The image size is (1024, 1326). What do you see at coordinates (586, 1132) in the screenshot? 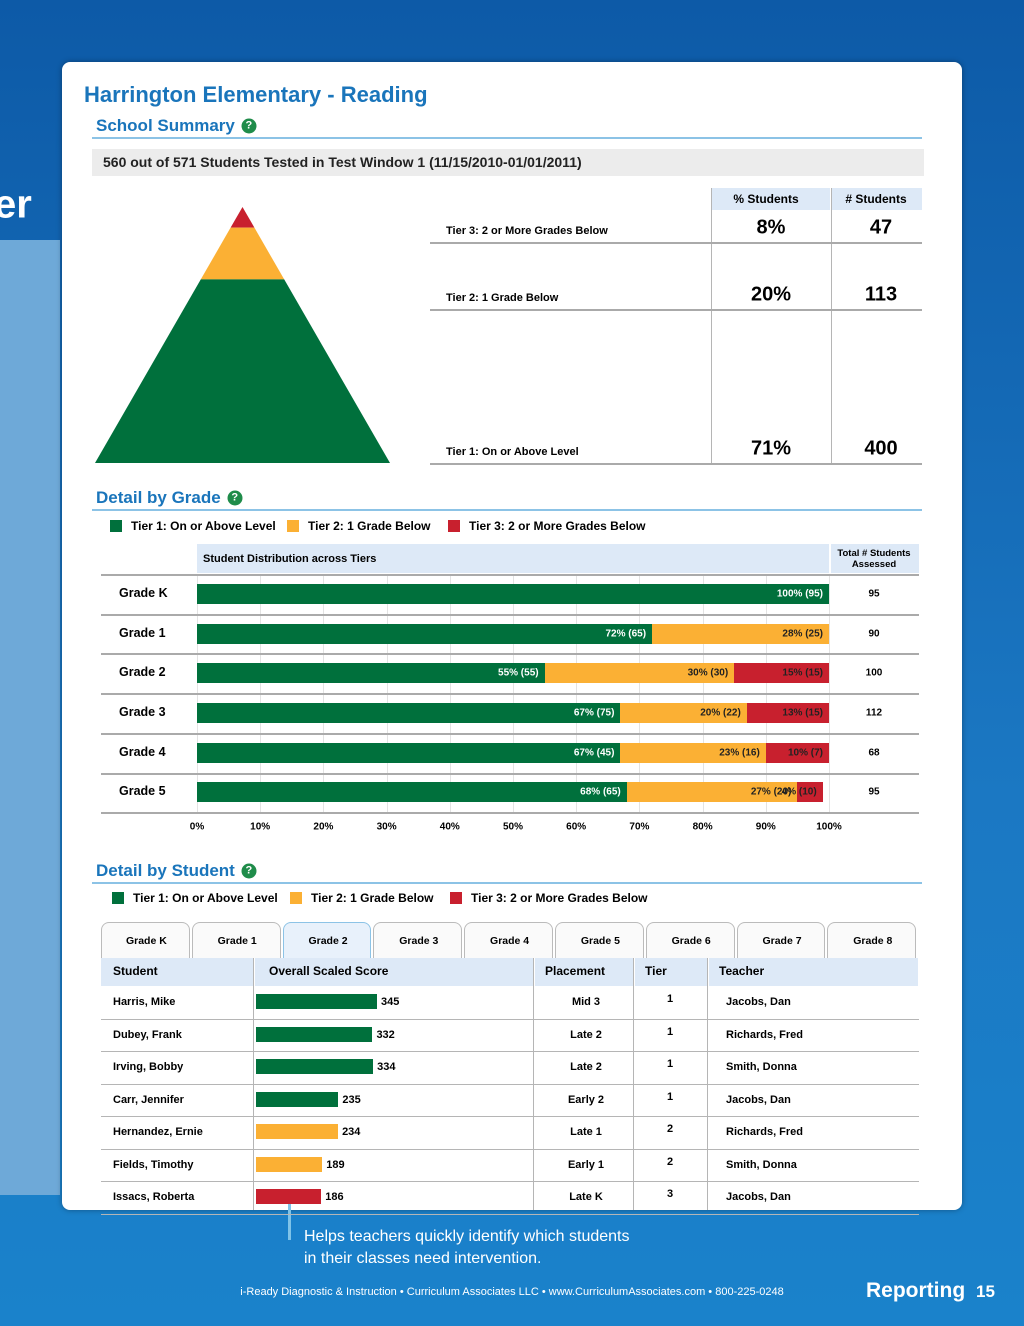
I see `placement: Late 1` at bounding box center [586, 1132].